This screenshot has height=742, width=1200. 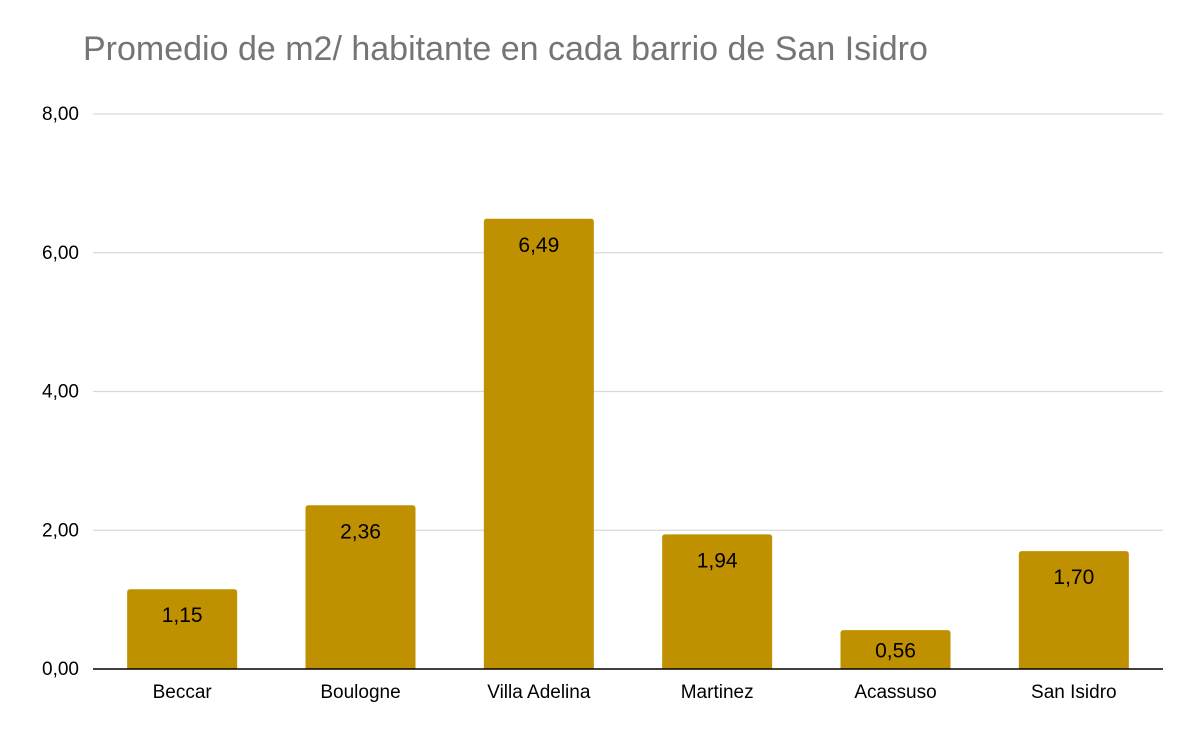 What do you see at coordinates (717, 560) in the screenshot?
I see `data-label: 1,94` at bounding box center [717, 560].